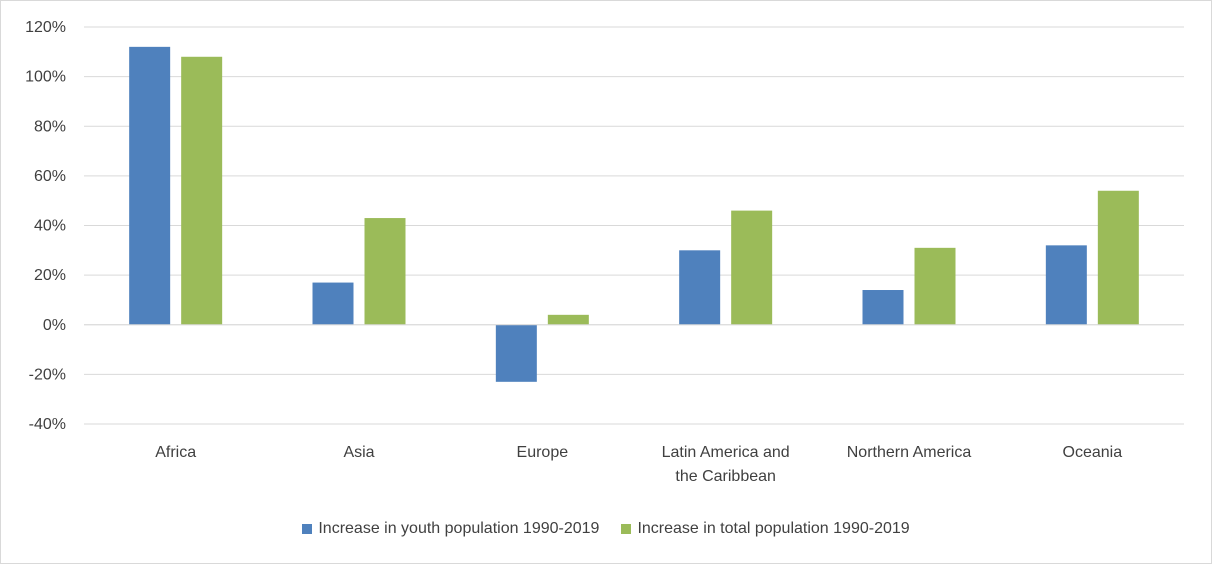 Image resolution: width=1212 pixels, height=564 pixels. Describe the element at coordinates (47, 374) in the screenshot. I see `y-tick-label: -20%` at that location.